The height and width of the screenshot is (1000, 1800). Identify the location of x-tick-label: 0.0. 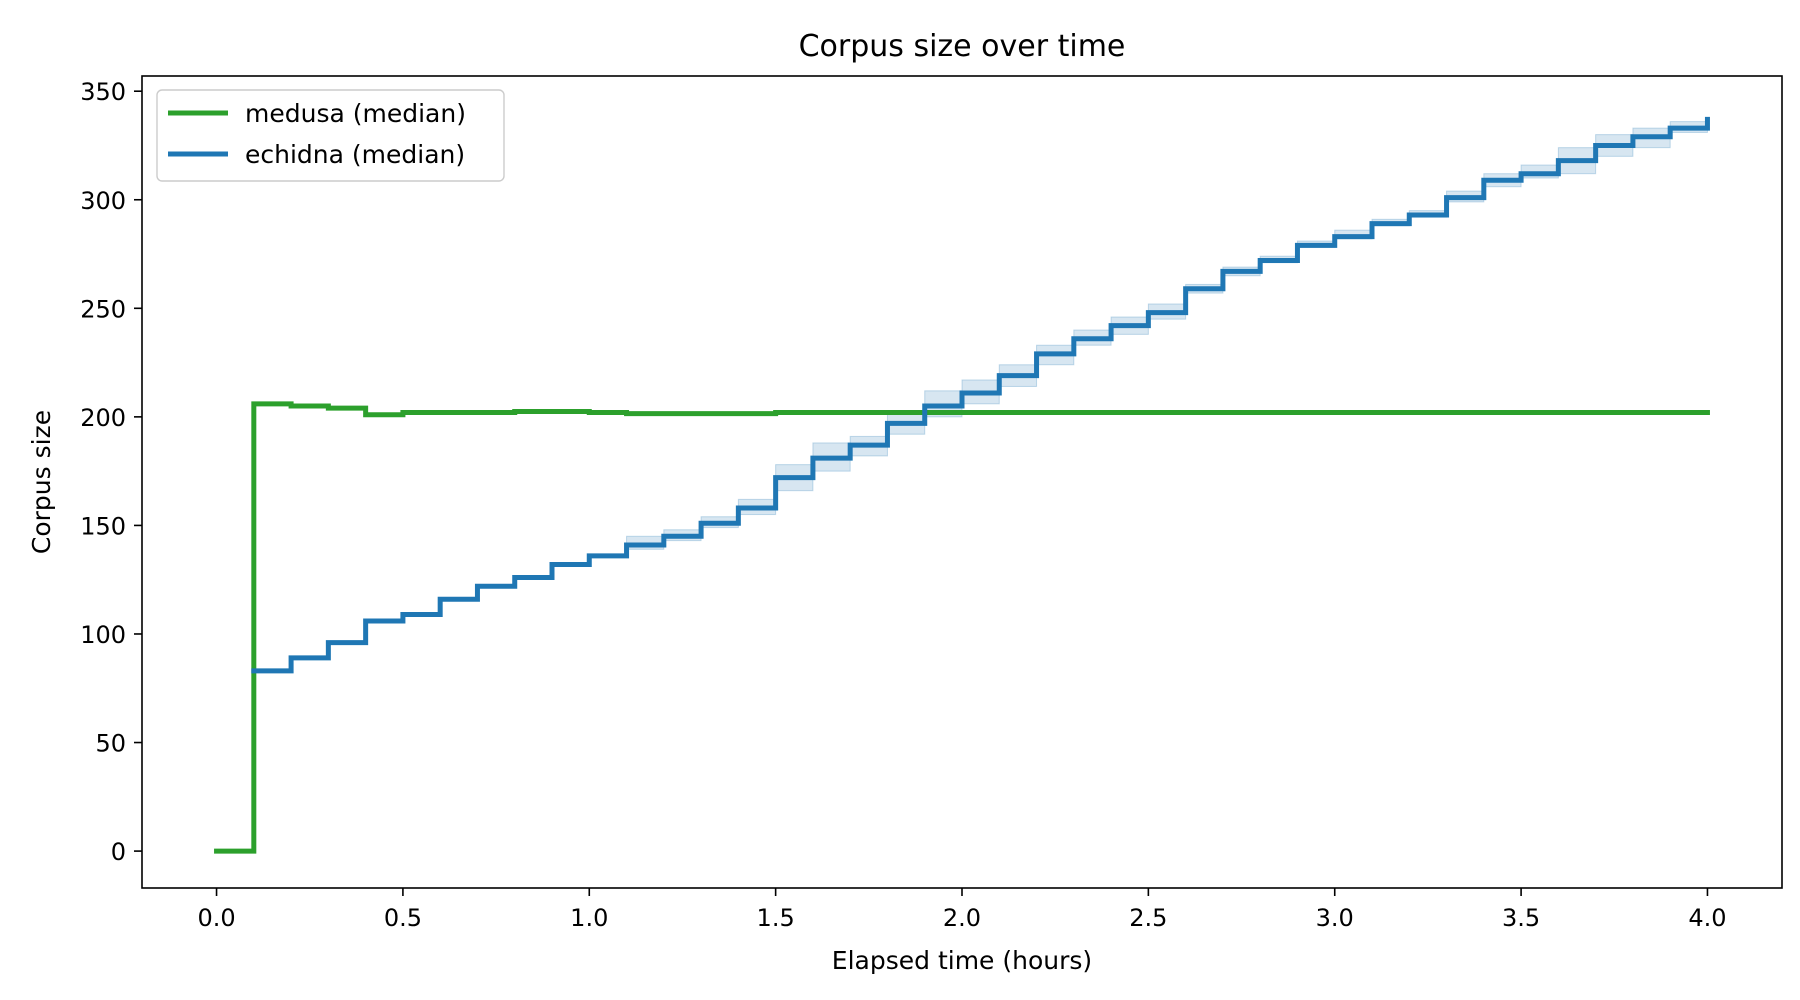
(216, 918).